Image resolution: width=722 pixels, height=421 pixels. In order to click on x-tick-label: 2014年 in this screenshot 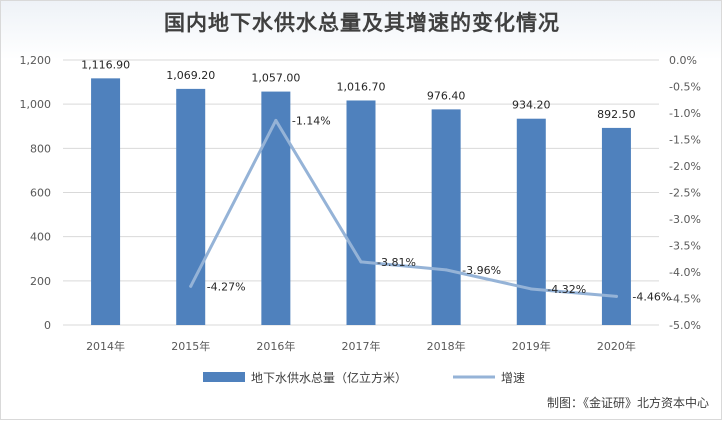, I will do `click(105, 346)`.